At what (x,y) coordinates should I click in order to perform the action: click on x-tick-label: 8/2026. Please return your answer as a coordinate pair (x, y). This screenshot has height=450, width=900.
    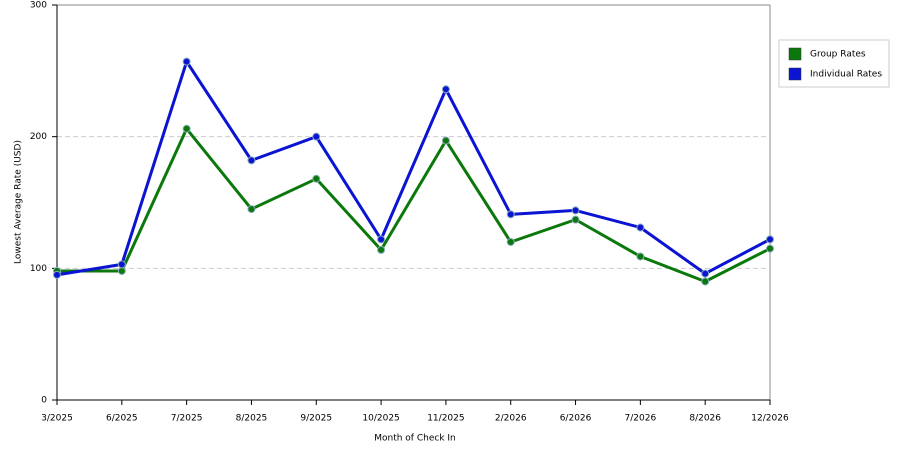
    Looking at the image, I should click on (705, 419).